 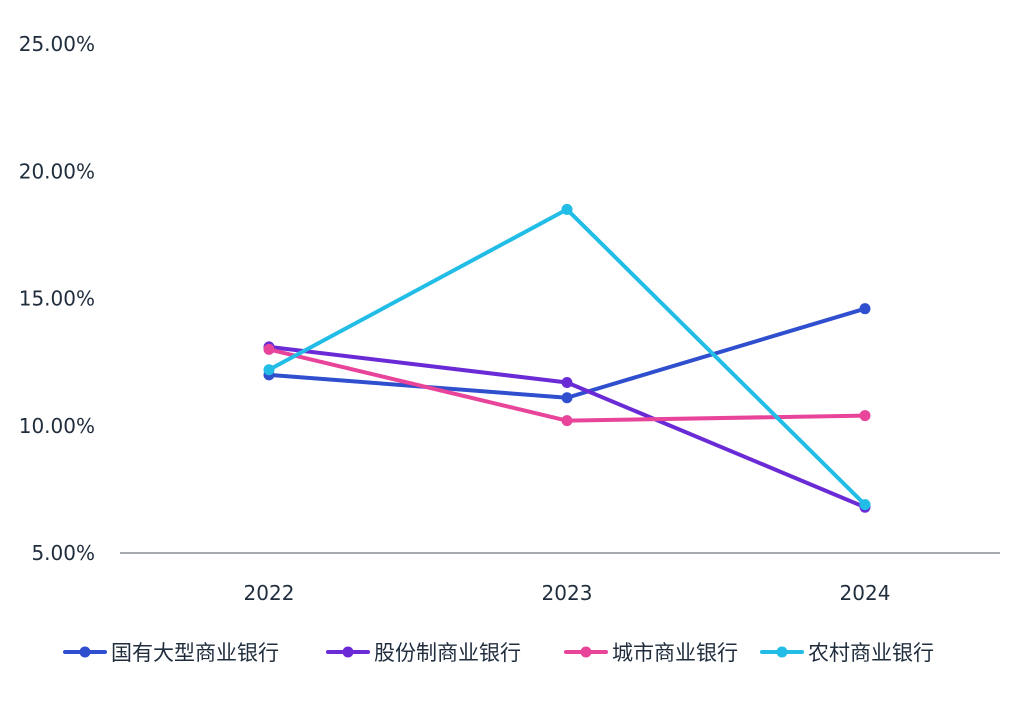 I want to click on x-tick-label: 2024, so click(x=865, y=593).